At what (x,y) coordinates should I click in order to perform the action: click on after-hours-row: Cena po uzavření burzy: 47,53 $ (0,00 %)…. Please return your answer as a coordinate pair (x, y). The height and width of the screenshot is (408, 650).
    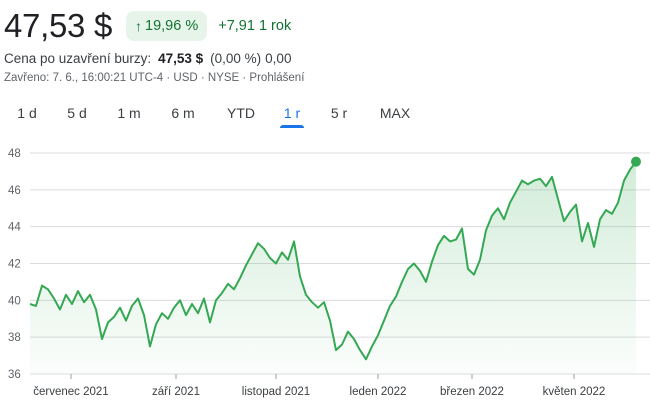
    Looking at the image, I should click on (147, 58).